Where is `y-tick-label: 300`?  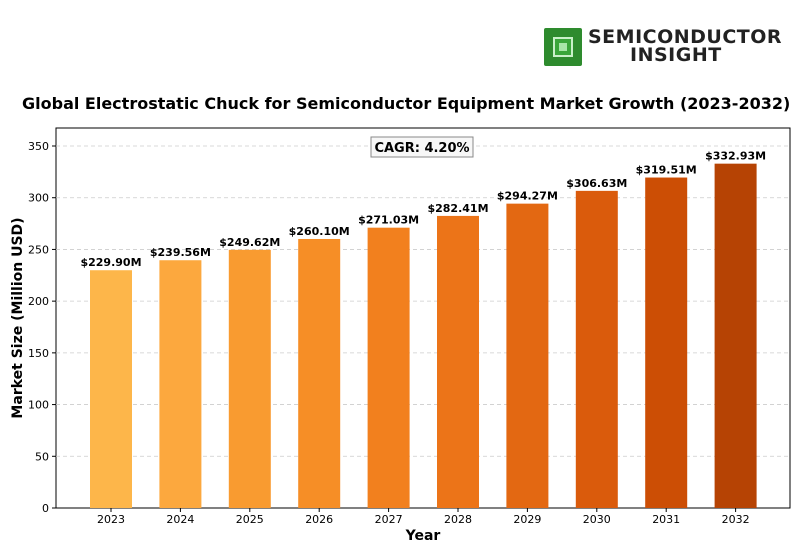
y-tick-label: 300 is located at coordinates (38, 198).